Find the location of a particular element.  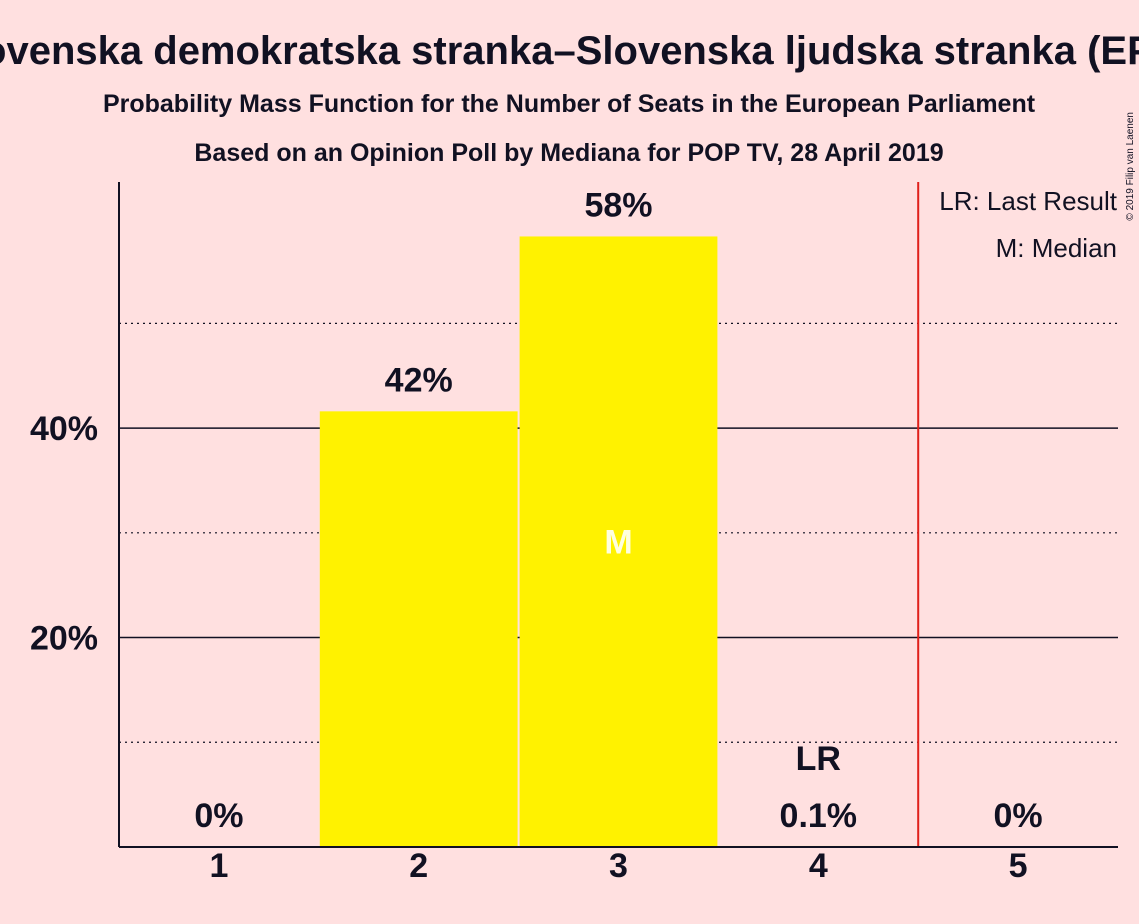

bar-value-label: 0.1% is located at coordinates (819, 816).